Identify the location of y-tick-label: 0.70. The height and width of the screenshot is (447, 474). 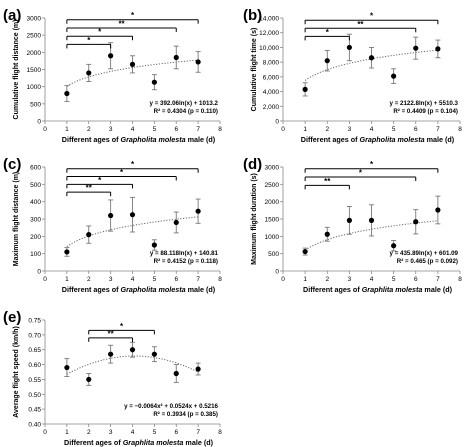
(34, 335).